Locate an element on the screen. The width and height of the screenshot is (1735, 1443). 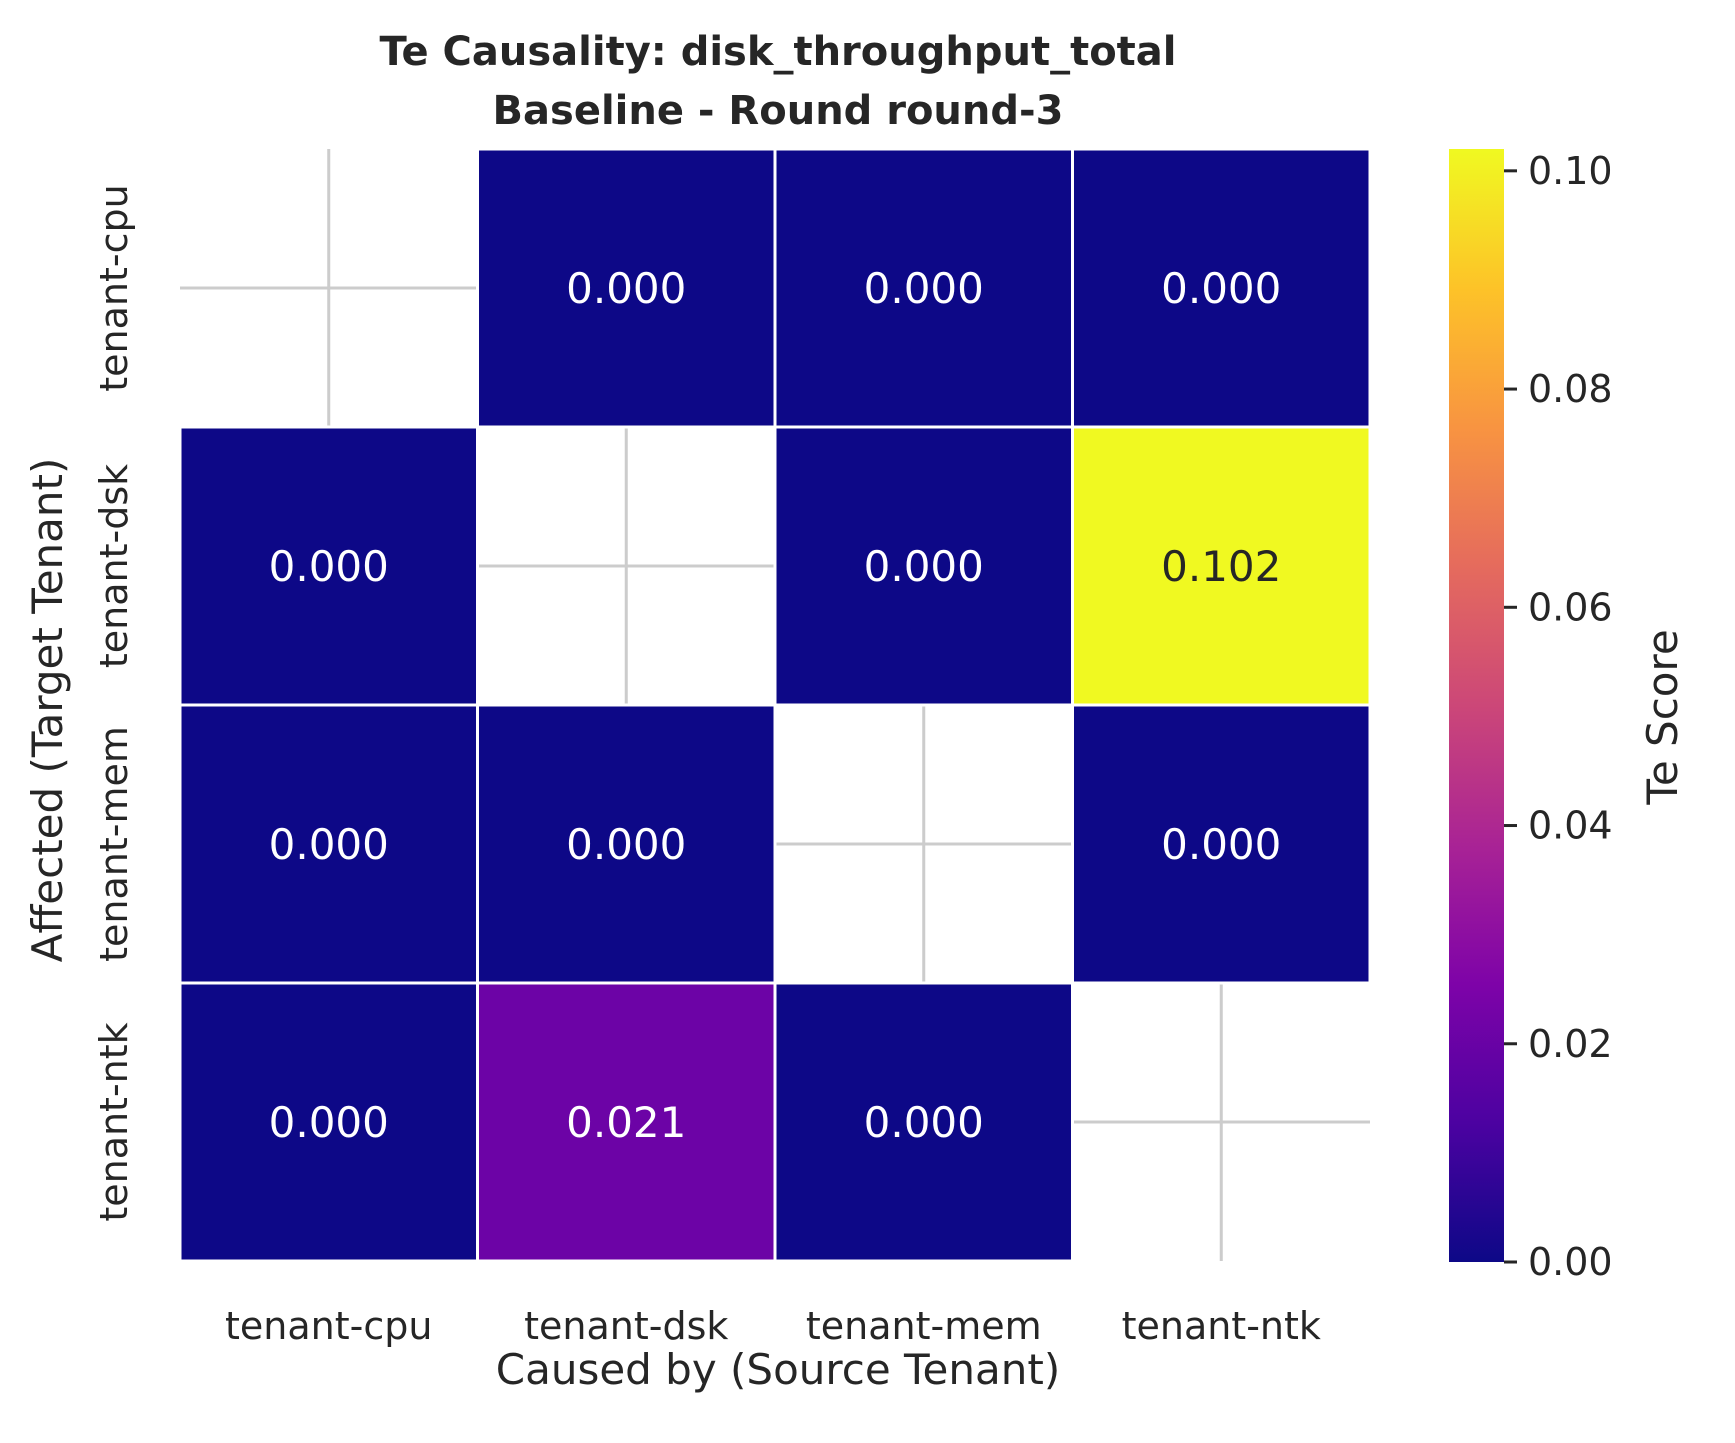
chart-title: Te Causality: disk_throughput_total is located at coordinates (778, 52).